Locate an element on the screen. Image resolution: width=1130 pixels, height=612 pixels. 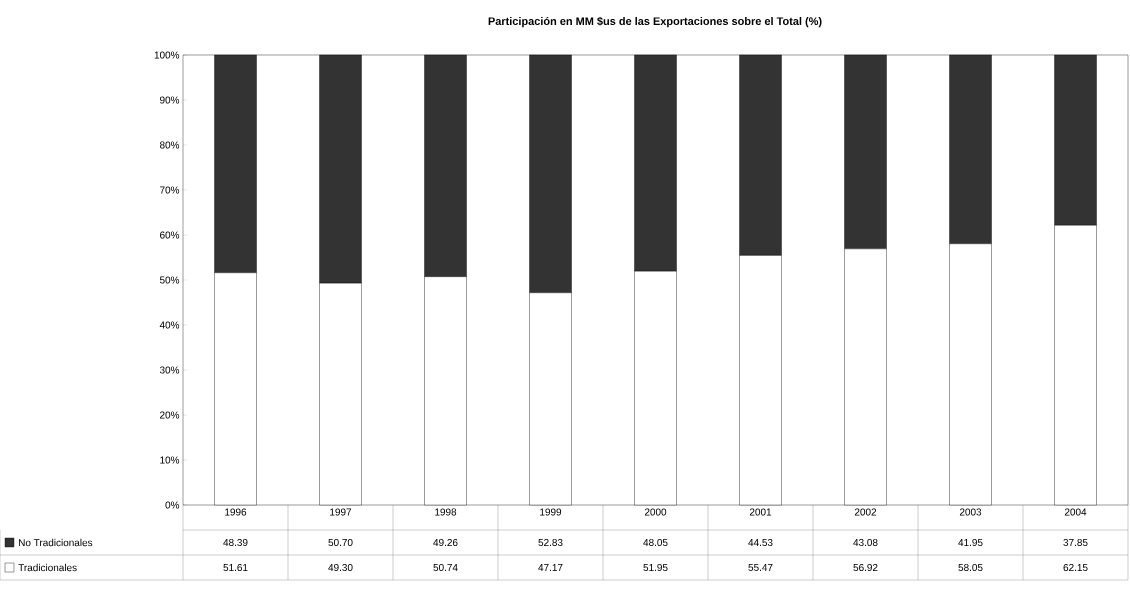
data-label: 49.30 is located at coordinates (340, 567).